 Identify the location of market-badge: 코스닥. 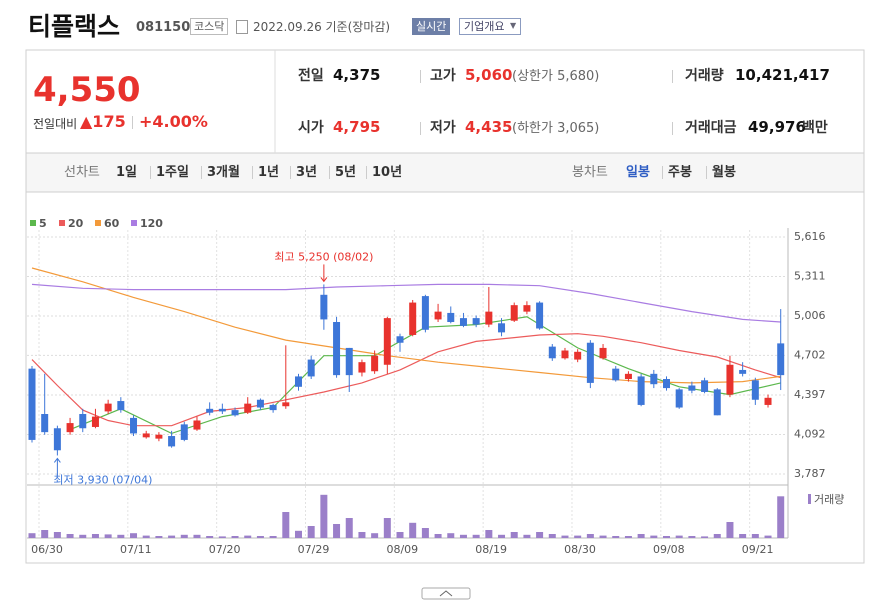
(209, 26).